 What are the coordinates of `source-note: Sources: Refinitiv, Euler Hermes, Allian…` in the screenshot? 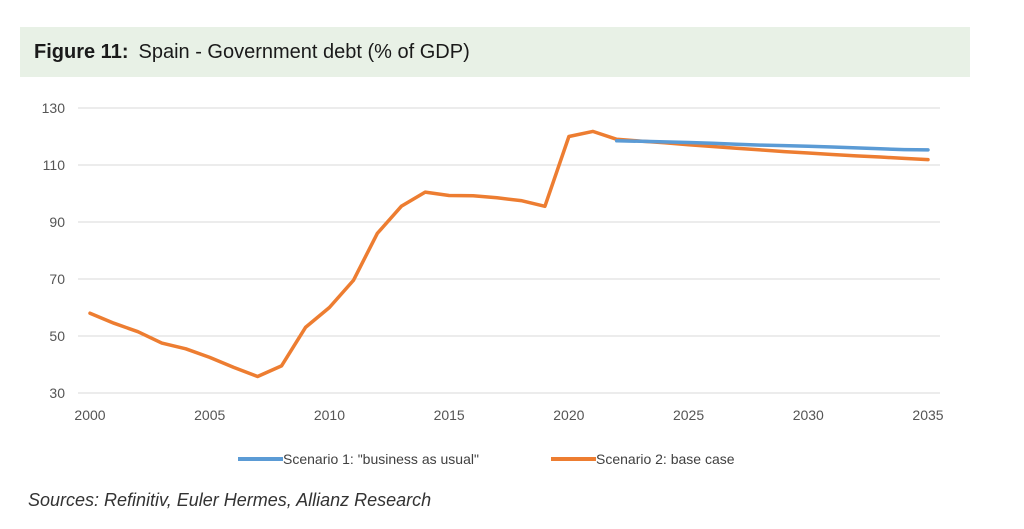 It's located at (230, 500).